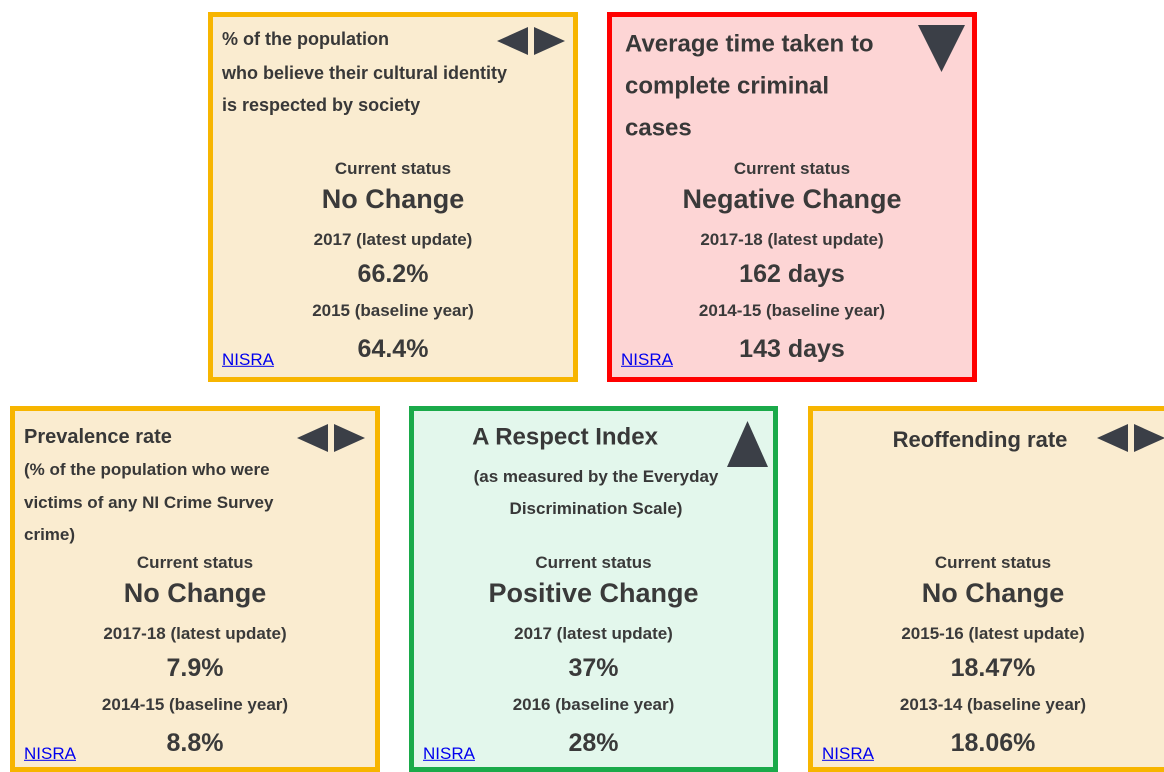 Image resolution: width=1164 pixels, height=772 pixels. What do you see at coordinates (993, 633) in the screenshot?
I see `latest-label: 2015-16 (latest update)` at bounding box center [993, 633].